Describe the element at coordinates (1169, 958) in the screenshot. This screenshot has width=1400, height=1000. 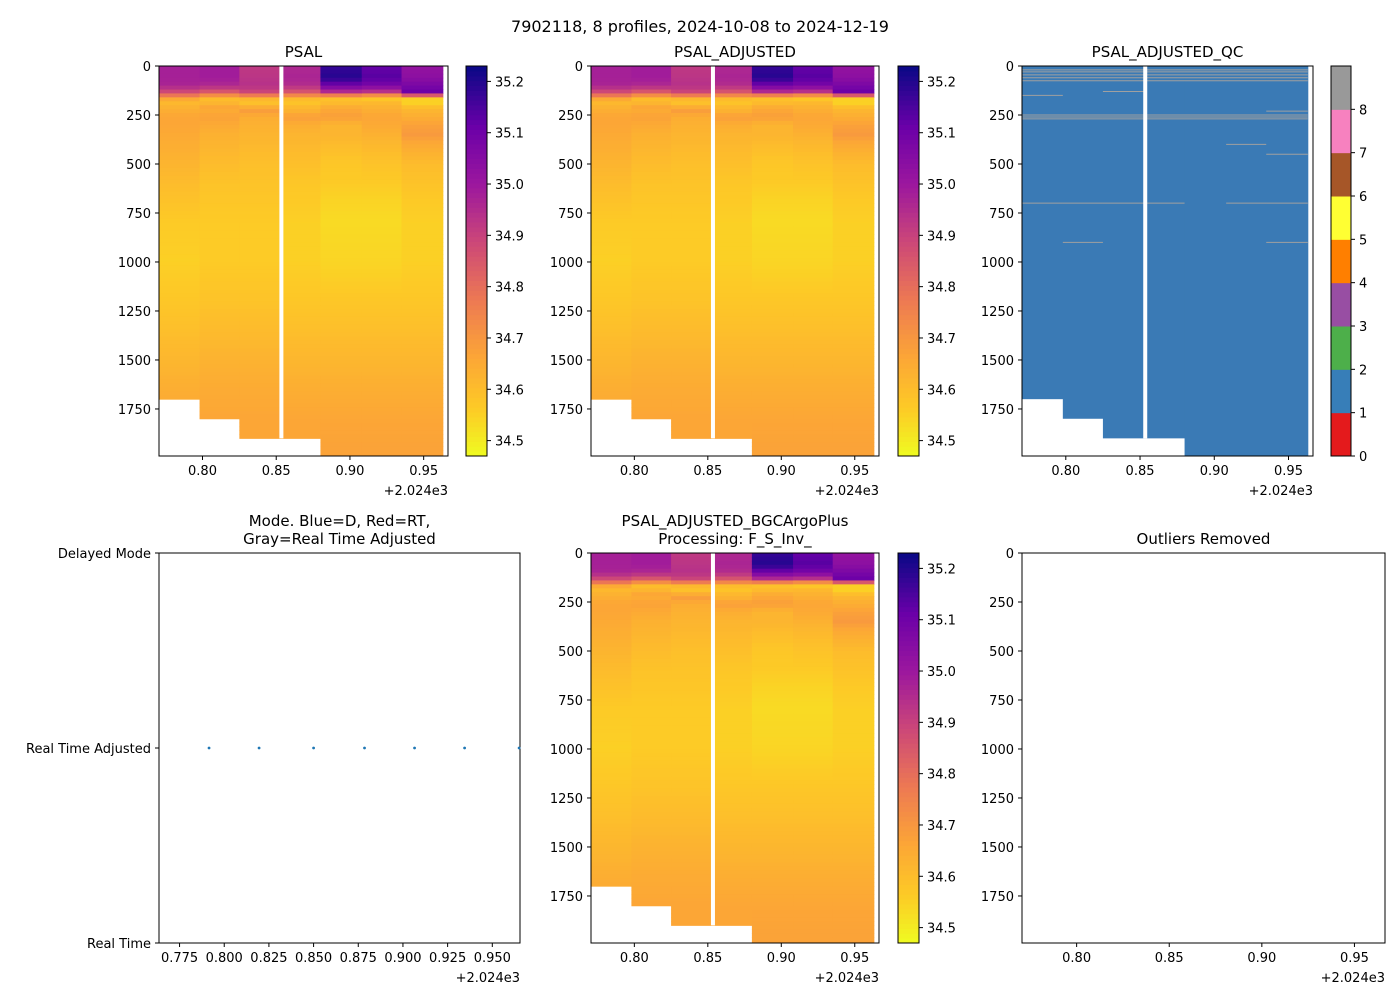
I see `x-tick-label: 0.85` at that location.